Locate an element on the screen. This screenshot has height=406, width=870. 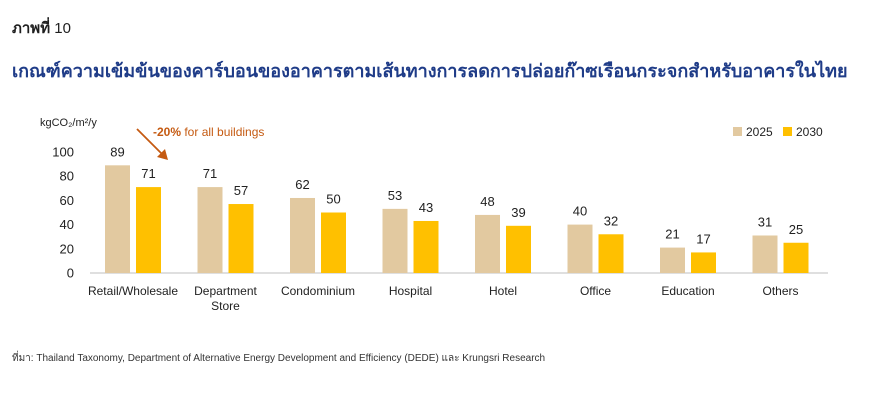
figure-number: 10 is located at coordinates (62, 28).